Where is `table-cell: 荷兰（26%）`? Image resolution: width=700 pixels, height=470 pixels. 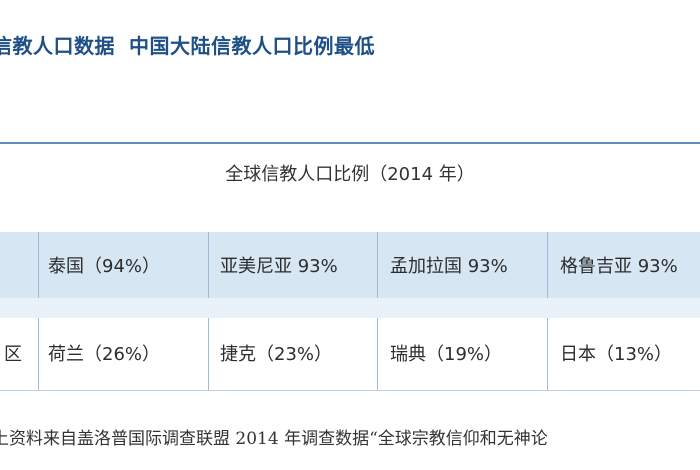 table-cell: 荷兰（26%） is located at coordinates (104, 354).